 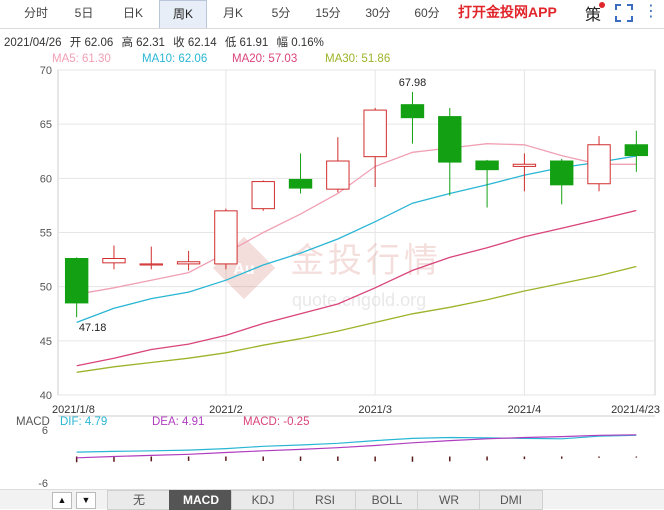 I want to click on y-tick-label: 50, so click(x=46, y=288).